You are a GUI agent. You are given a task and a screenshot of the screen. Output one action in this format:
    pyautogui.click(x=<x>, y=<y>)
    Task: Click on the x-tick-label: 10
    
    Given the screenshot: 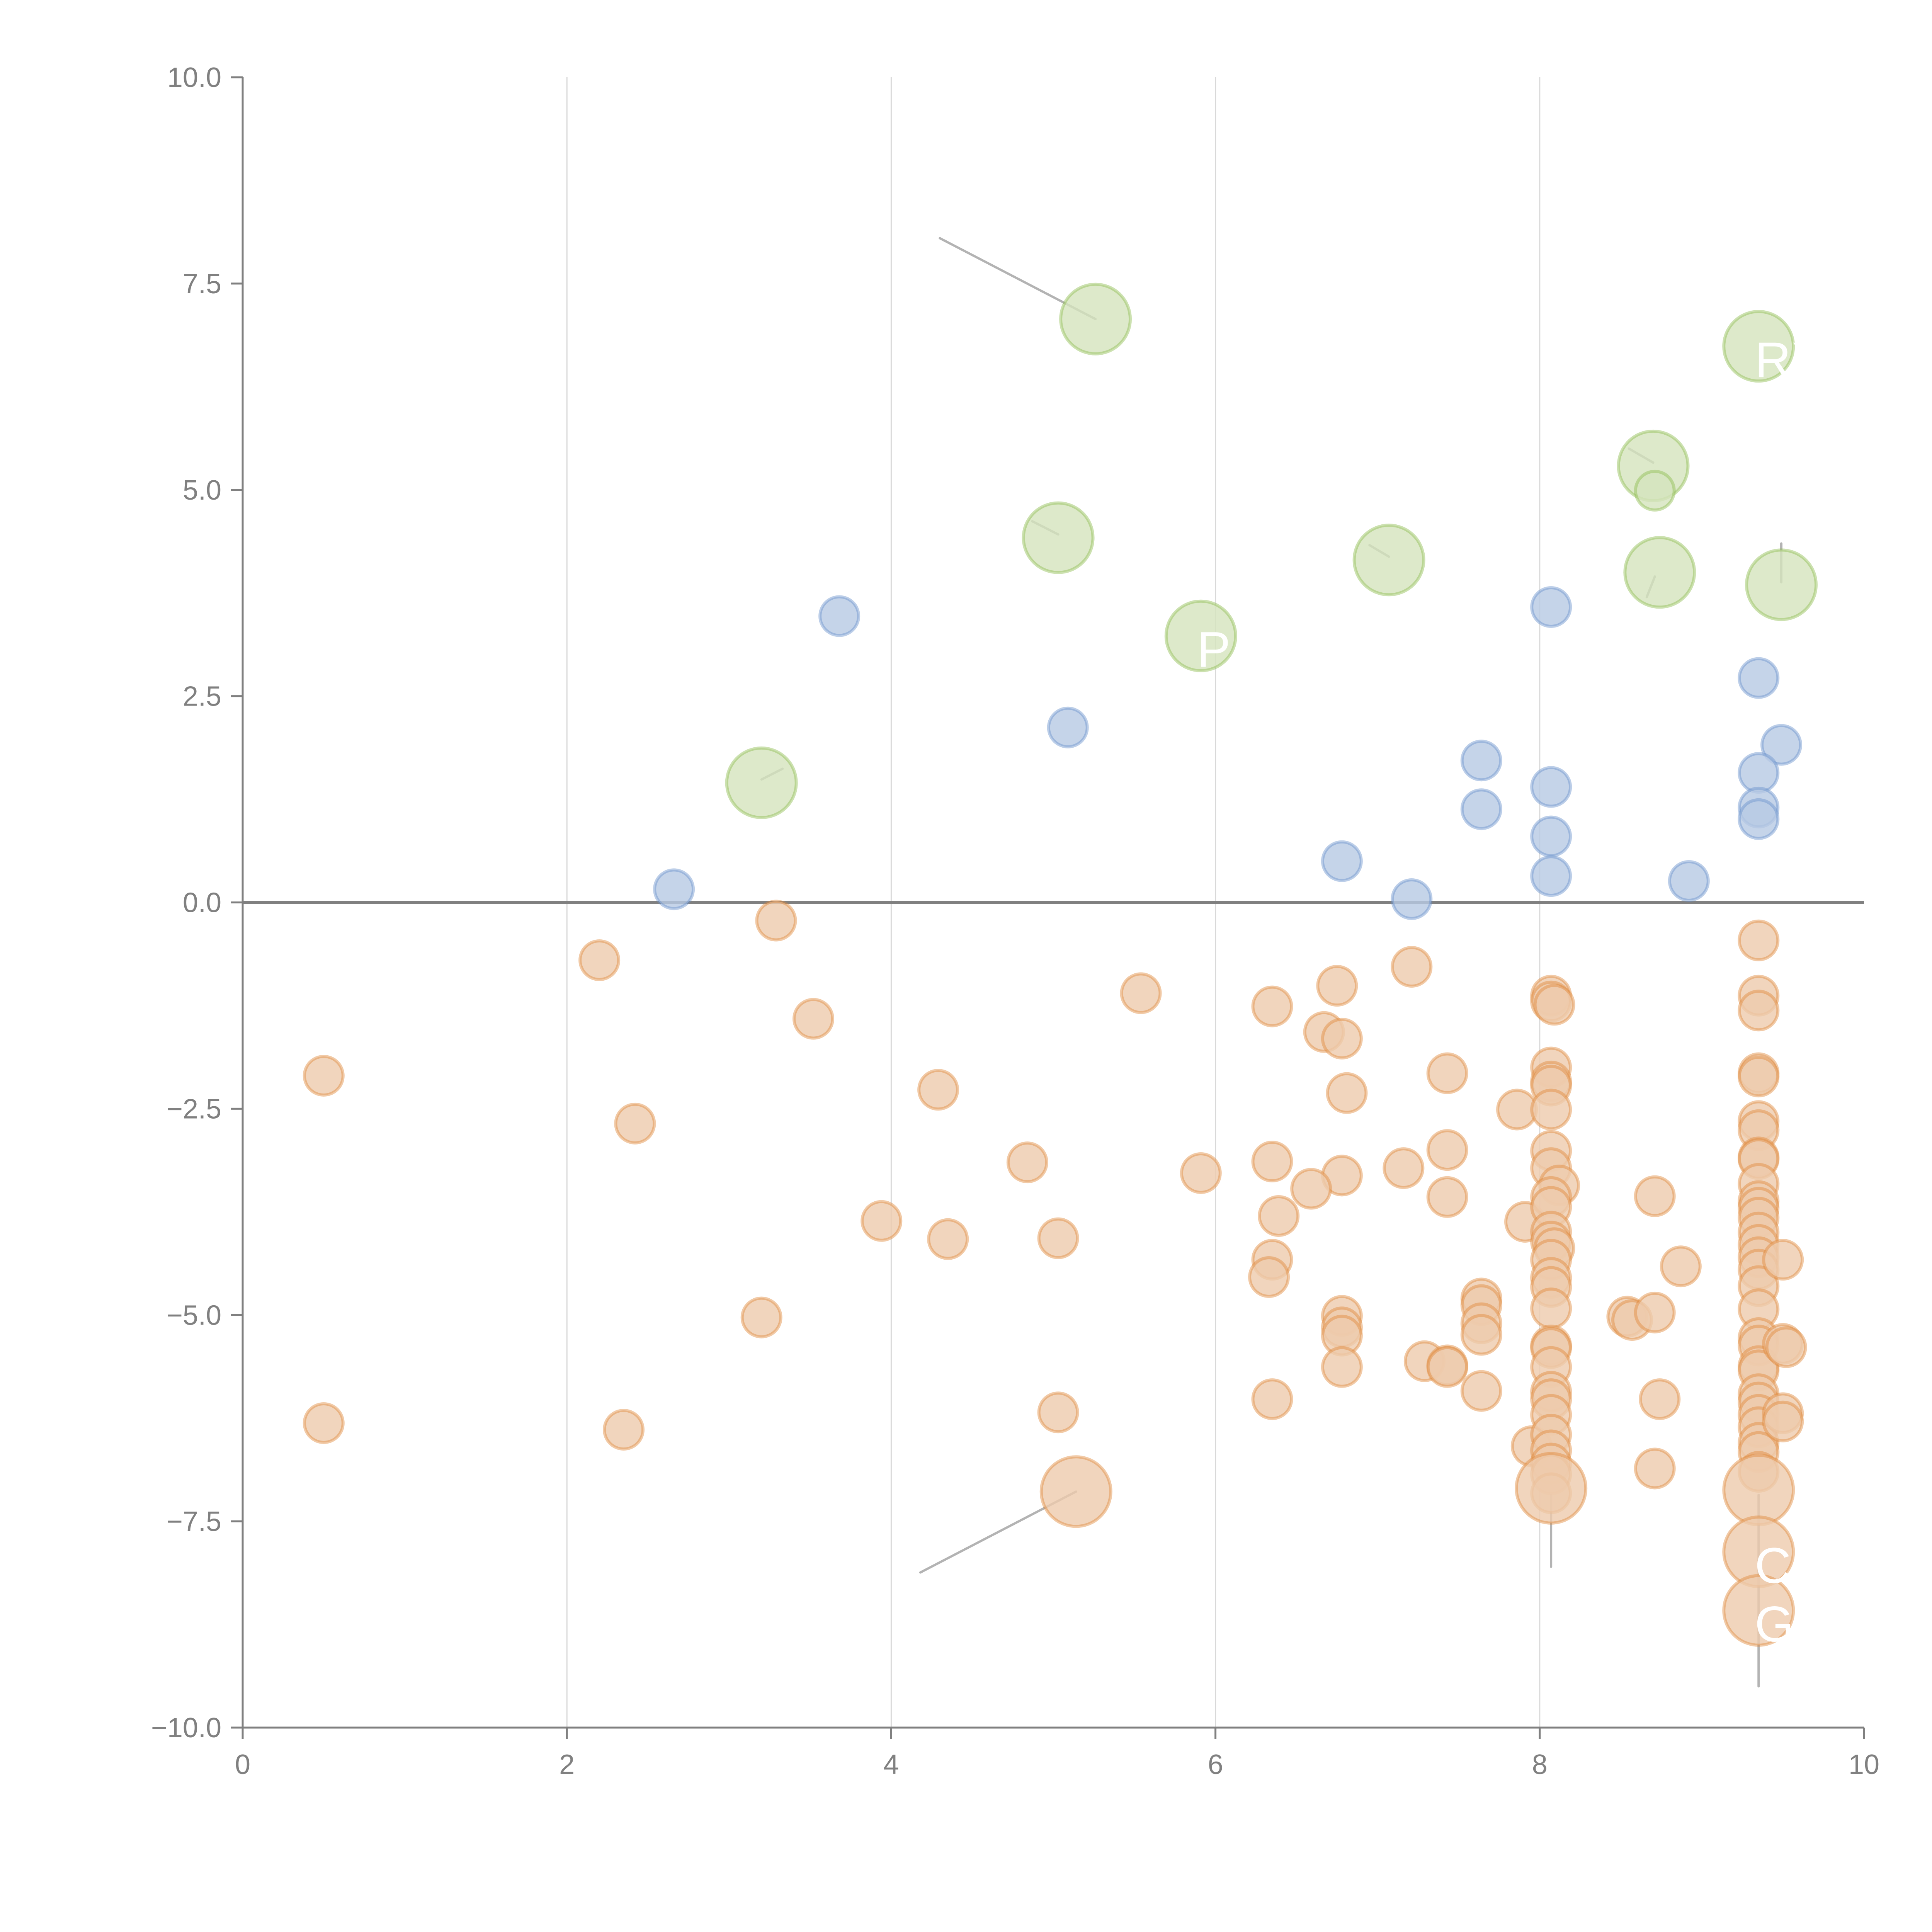 What is the action you would take?
    pyautogui.click(x=1864, y=1765)
    